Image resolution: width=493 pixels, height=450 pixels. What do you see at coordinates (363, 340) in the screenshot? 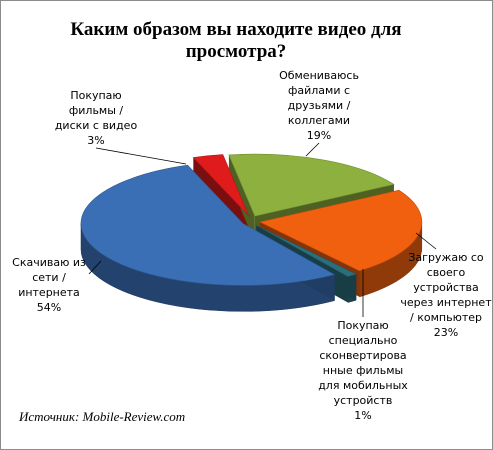
I see `label-line: специально` at bounding box center [363, 340].